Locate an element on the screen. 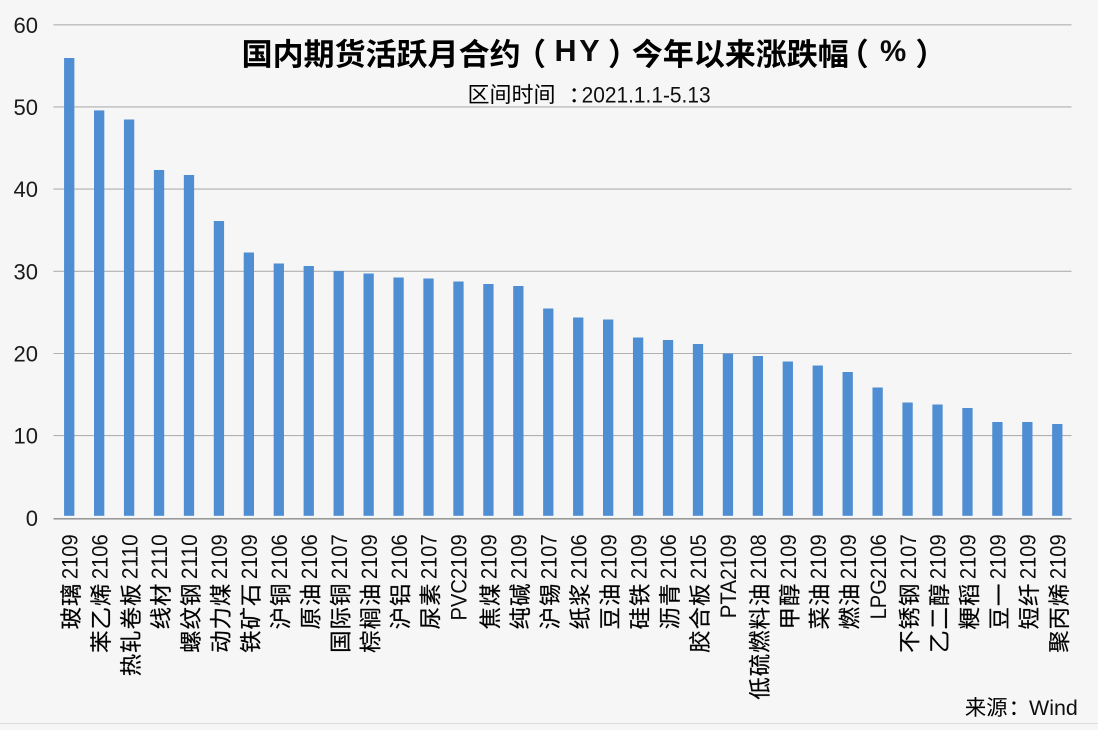 The image size is (1098, 730). svg-text: 50 is located at coordinates (26, 107).